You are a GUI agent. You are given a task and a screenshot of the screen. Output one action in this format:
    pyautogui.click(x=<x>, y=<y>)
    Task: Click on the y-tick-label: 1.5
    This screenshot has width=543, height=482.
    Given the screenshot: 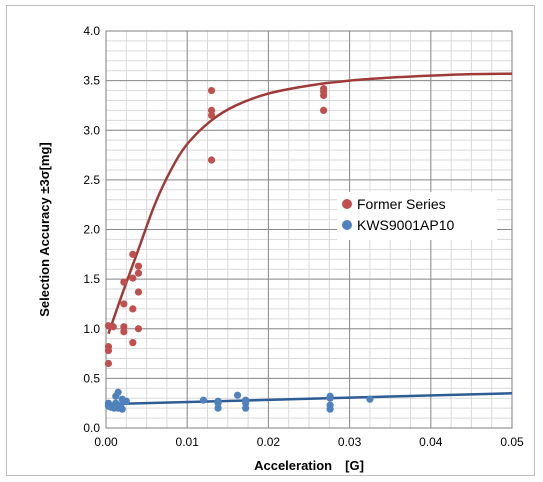 What is the action you would take?
    pyautogui.click(x=91, y=279)
    